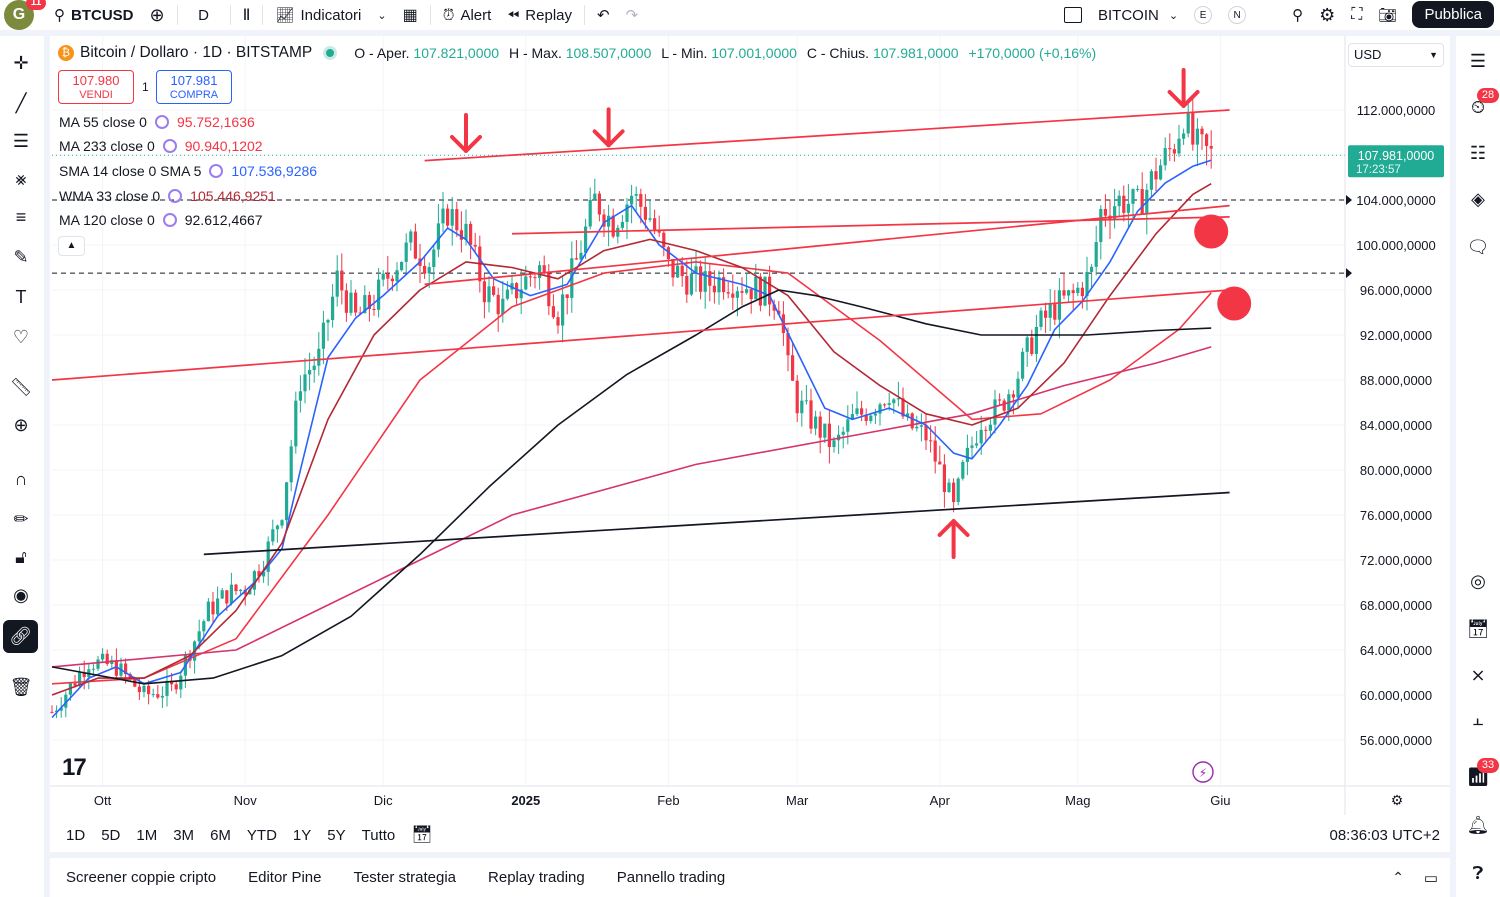  Describe the element at coordinates (662, 800) in the screenshot. I see `time-axis: Ott Nov Dic 2025 Feb Mar Apr Mag Giu` at that location.